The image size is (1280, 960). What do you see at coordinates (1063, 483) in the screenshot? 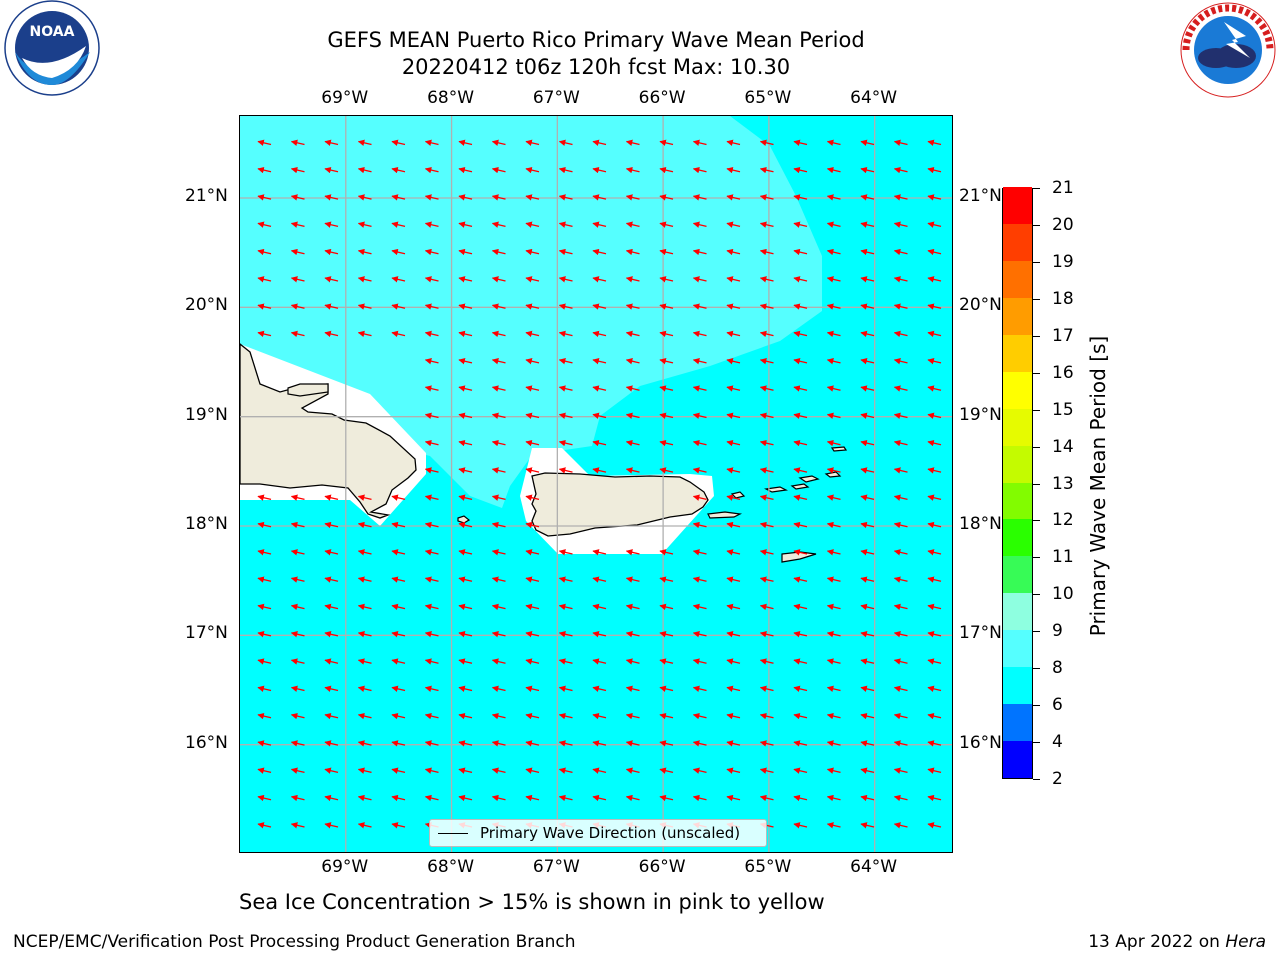
I see `colorbar-tick-label: 13` at bounding box center [1063, 483].